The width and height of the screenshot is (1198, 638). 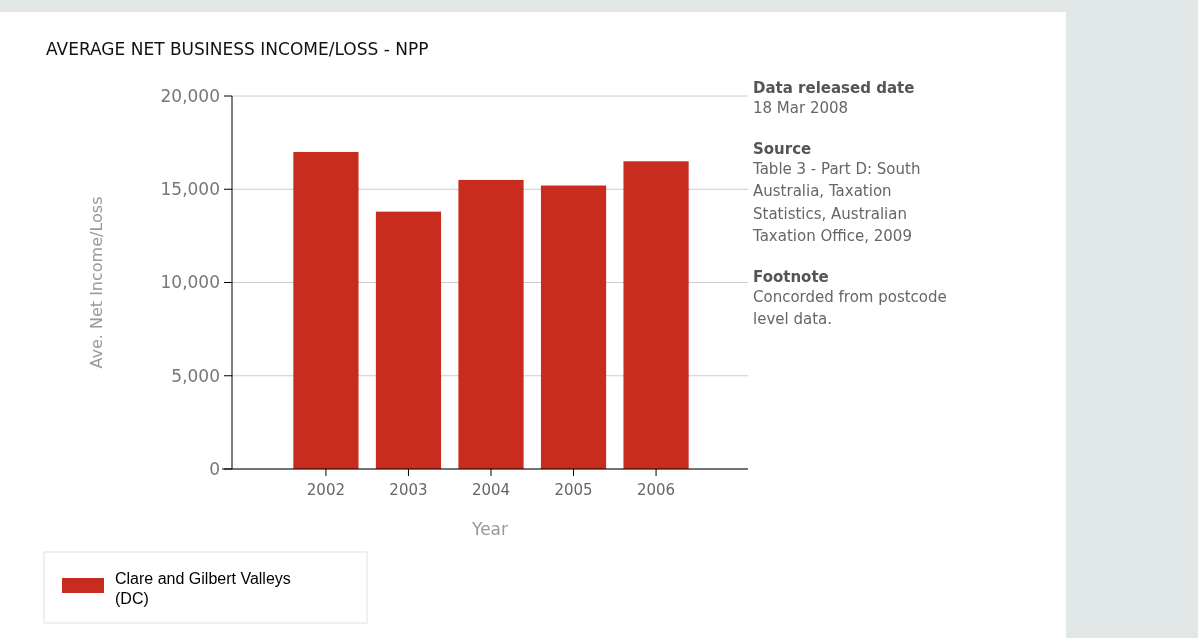 What do you see at coordinates (791, 276) in the screenshot?
I see `text: Footnote` at bounding box center [791, 276].